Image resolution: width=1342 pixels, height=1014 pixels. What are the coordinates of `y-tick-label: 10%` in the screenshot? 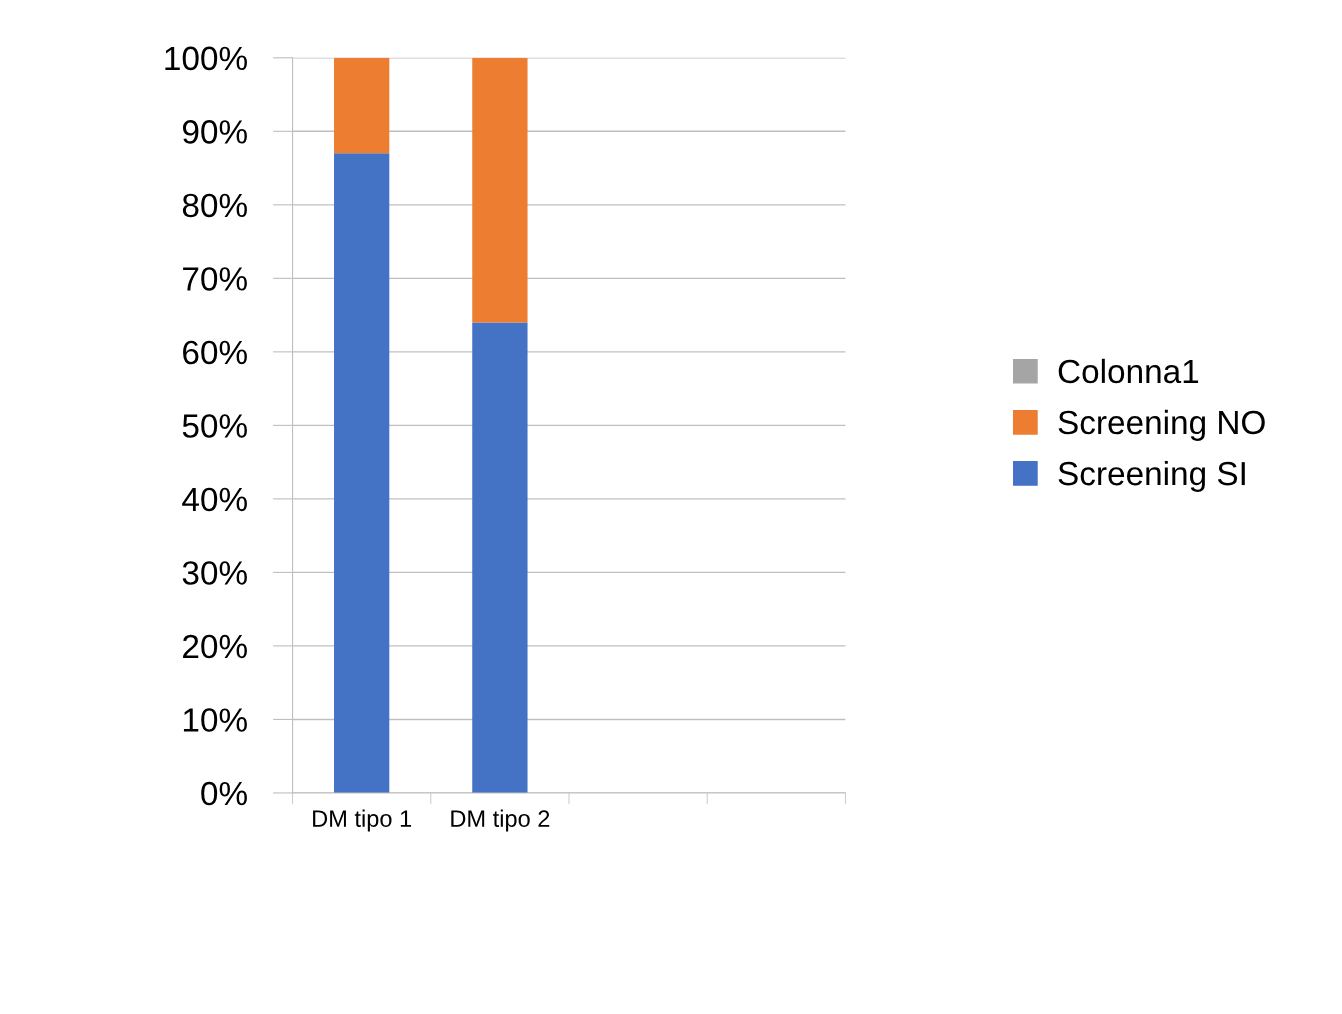 It's located at (215, 720).